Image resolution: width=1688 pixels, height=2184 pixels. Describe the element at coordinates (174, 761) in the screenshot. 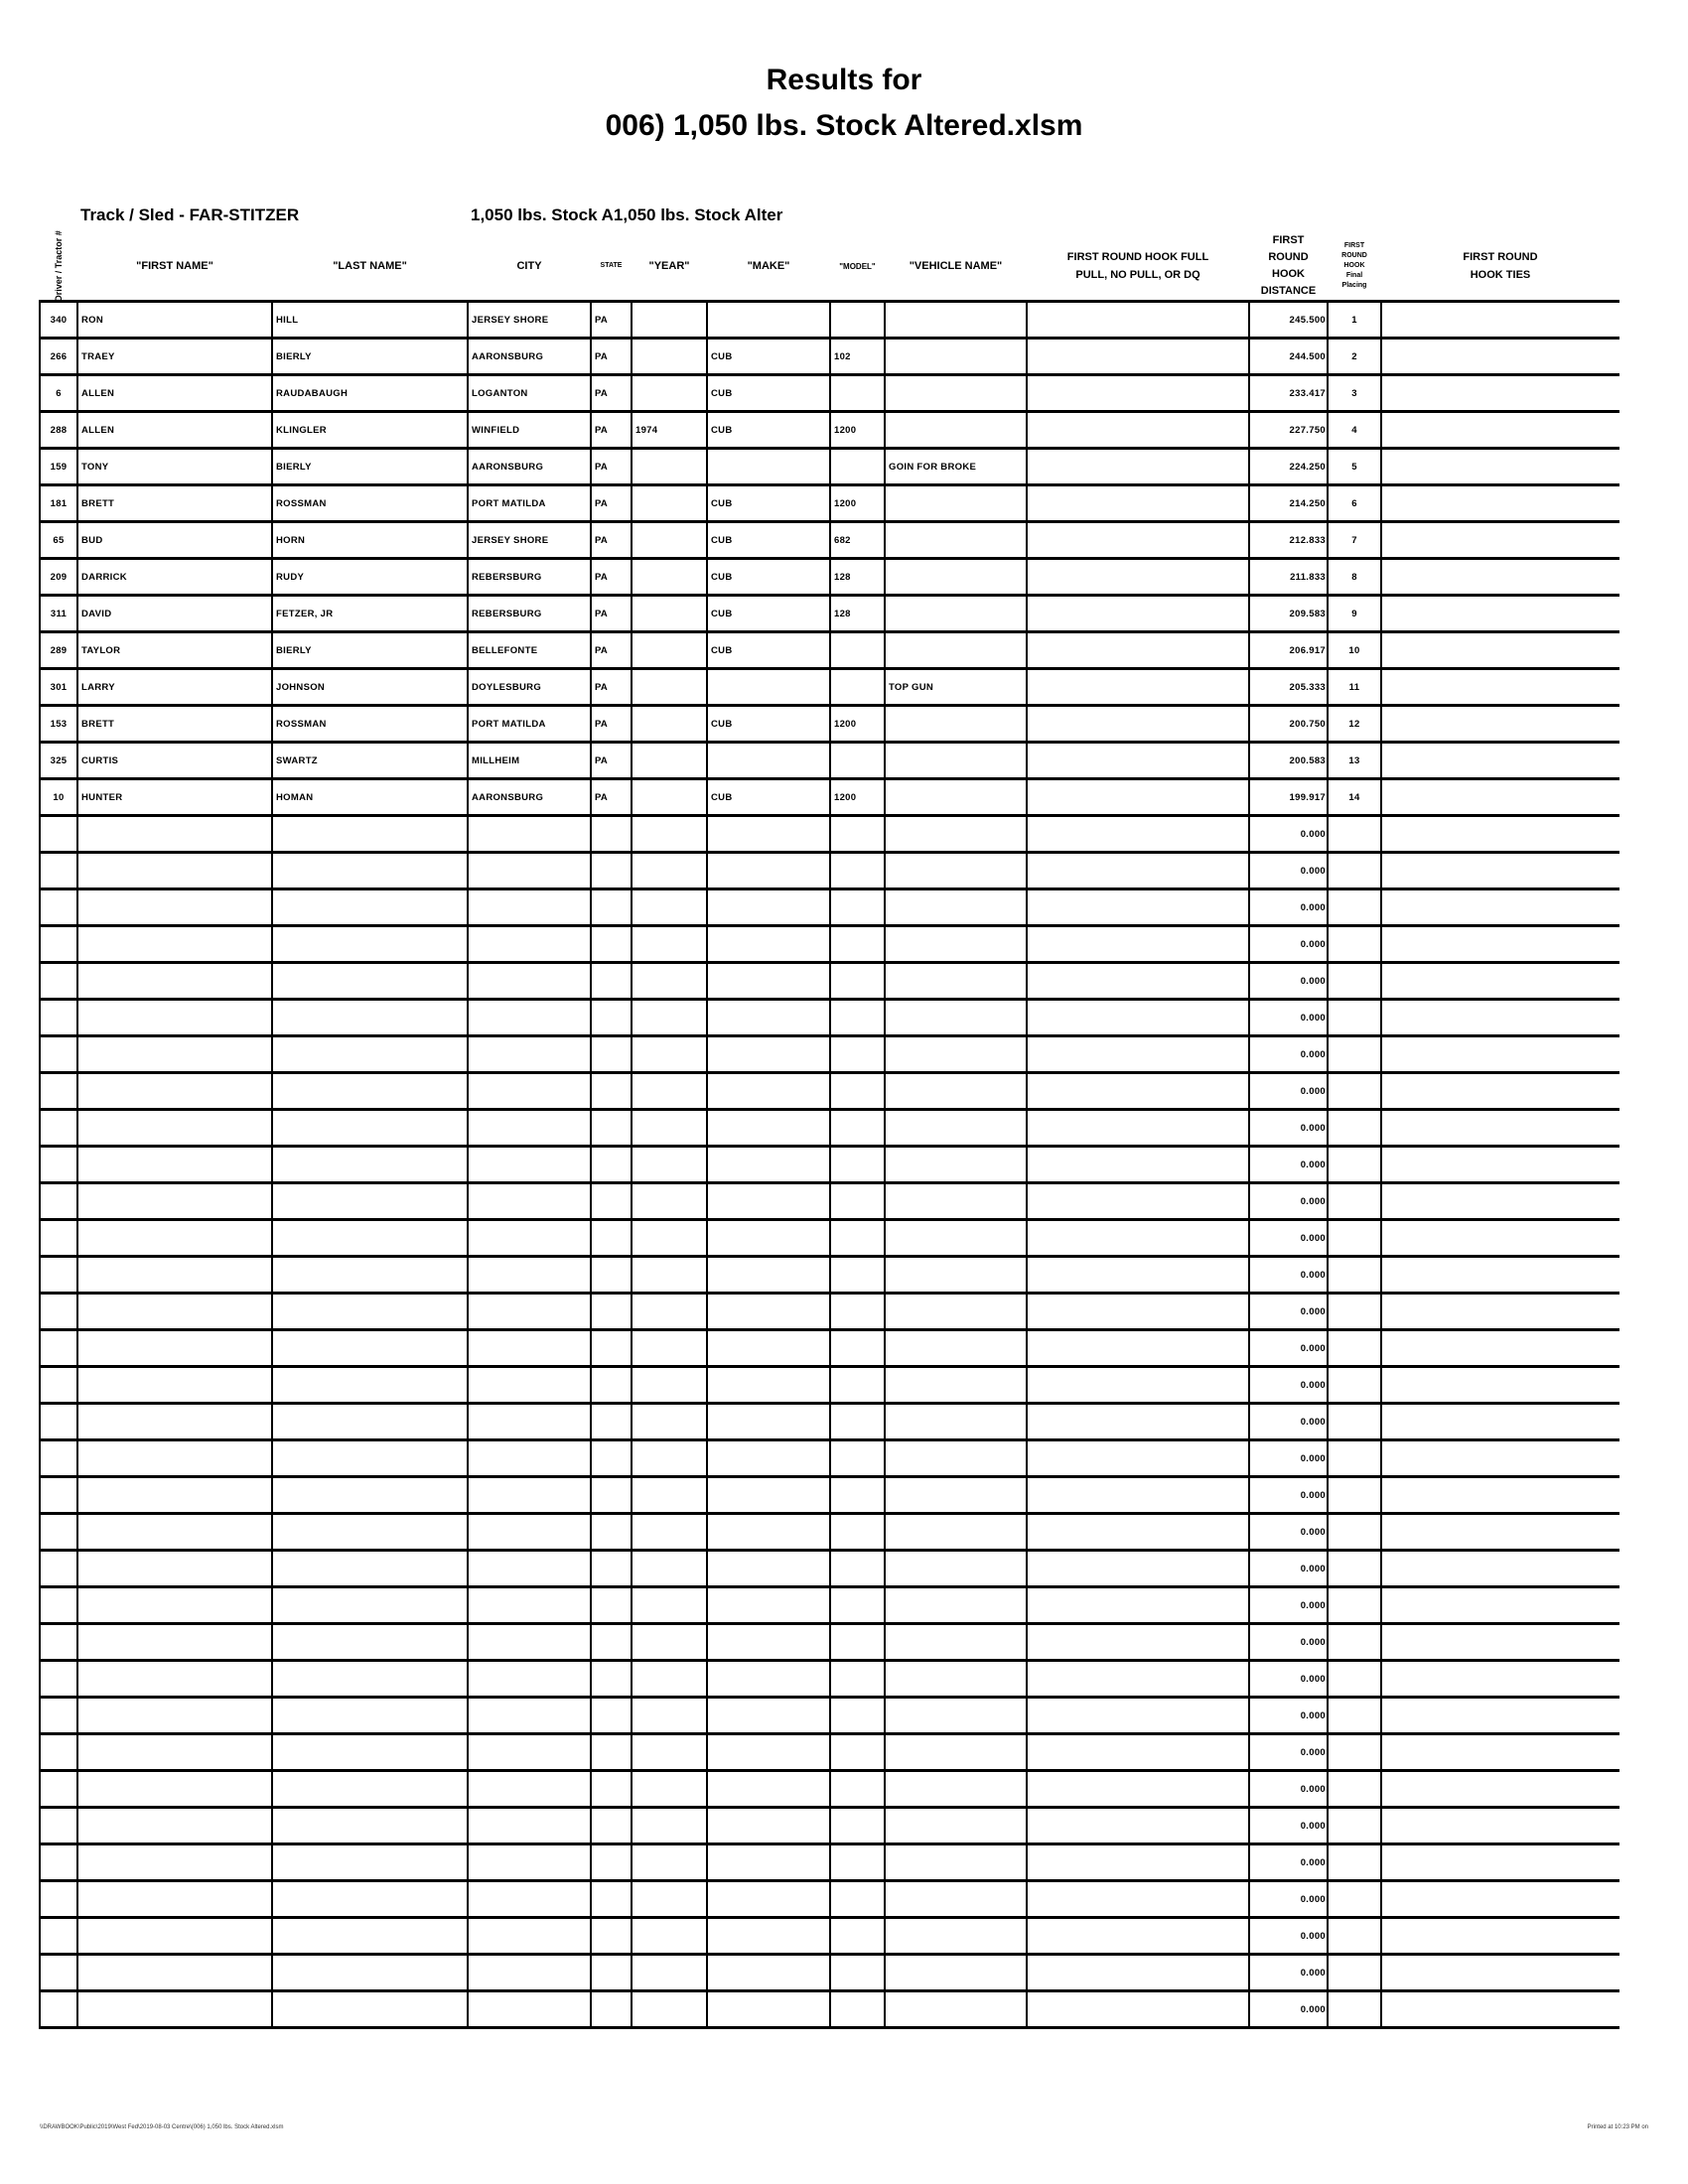

I see `cell-first-name: CURTIS` at that location.